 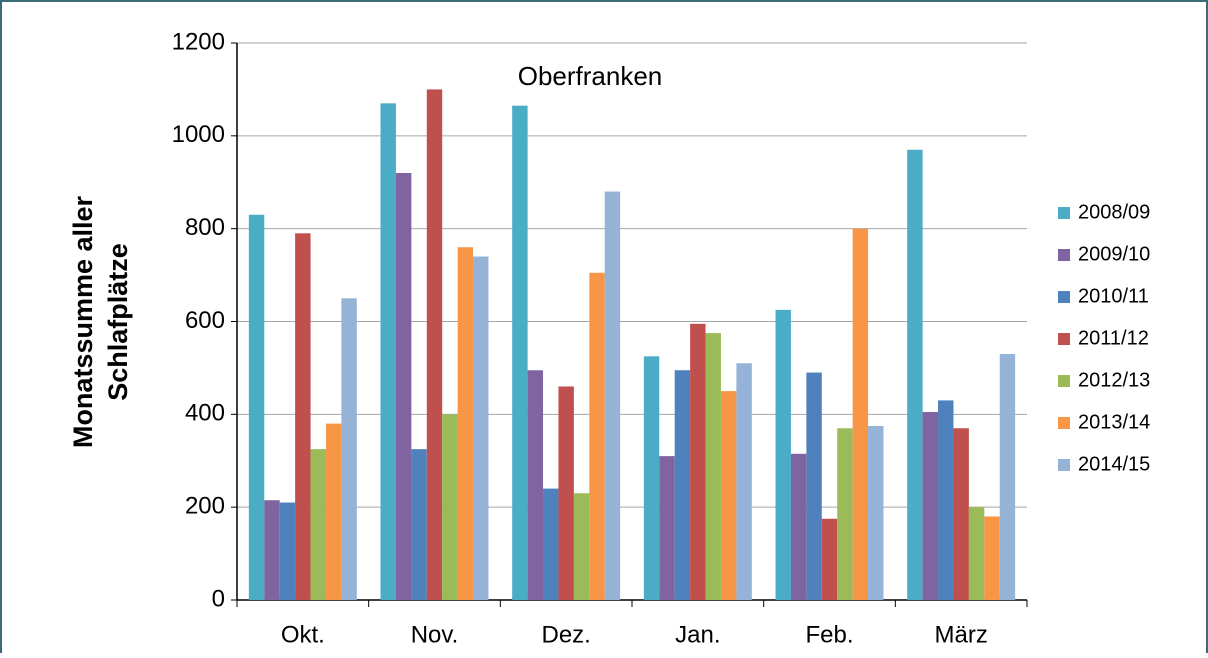 I want to click on y-tick-label: 600, so click(x=205, y=320).